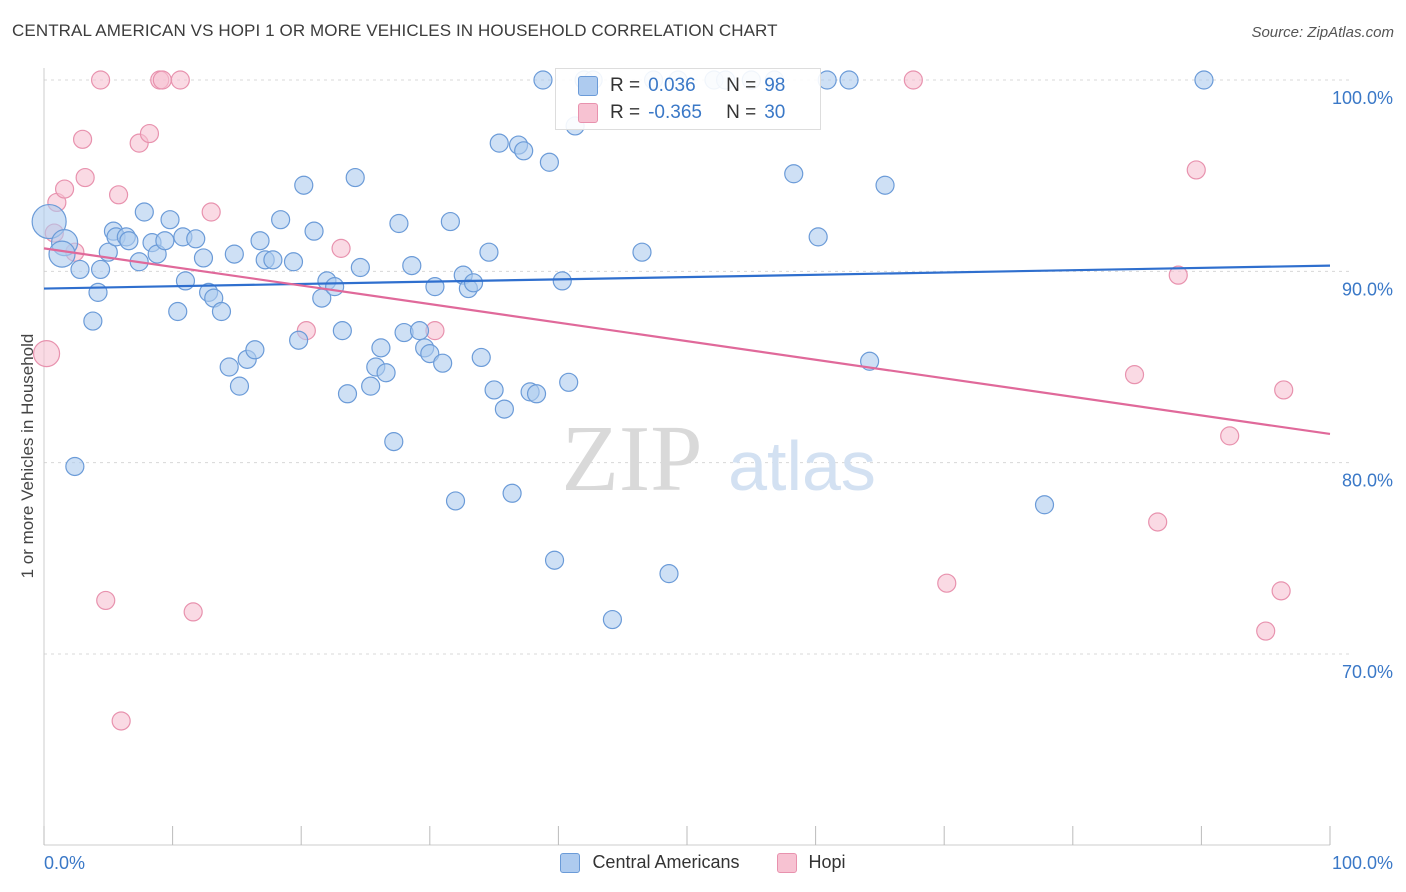  Describe the element at coordinates (687, 277) in the screenshot. I see `central-americans-trend-line` at that location.